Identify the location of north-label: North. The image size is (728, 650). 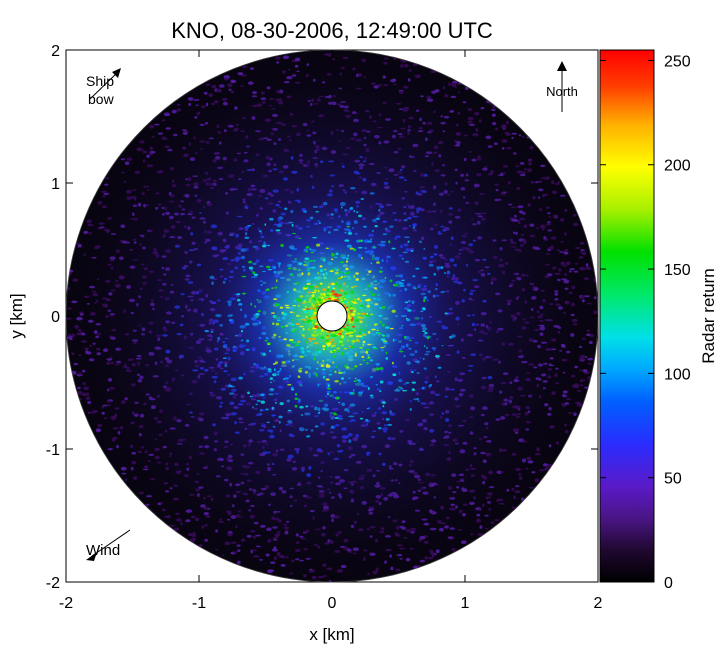
(562, 91).